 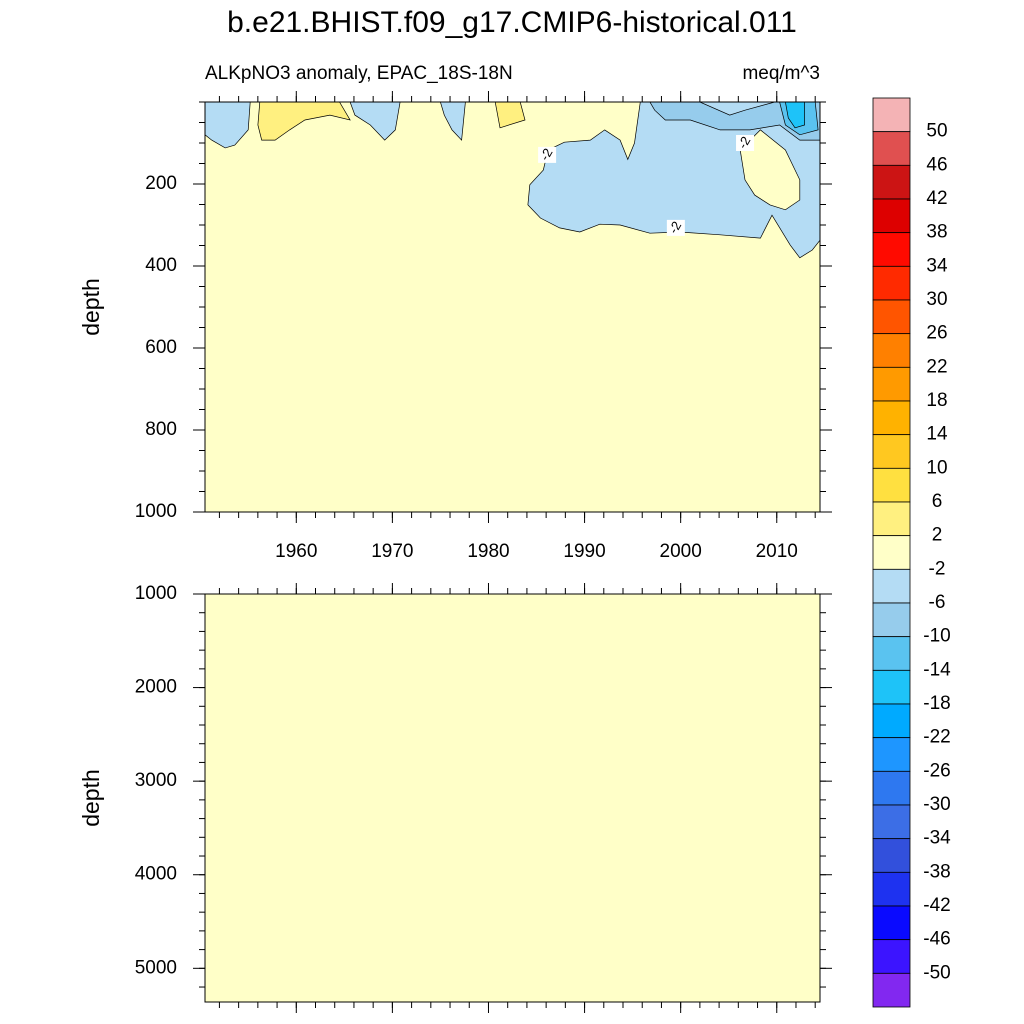 I want to click on y-tick-label: 200, so click(x=161, y=183).